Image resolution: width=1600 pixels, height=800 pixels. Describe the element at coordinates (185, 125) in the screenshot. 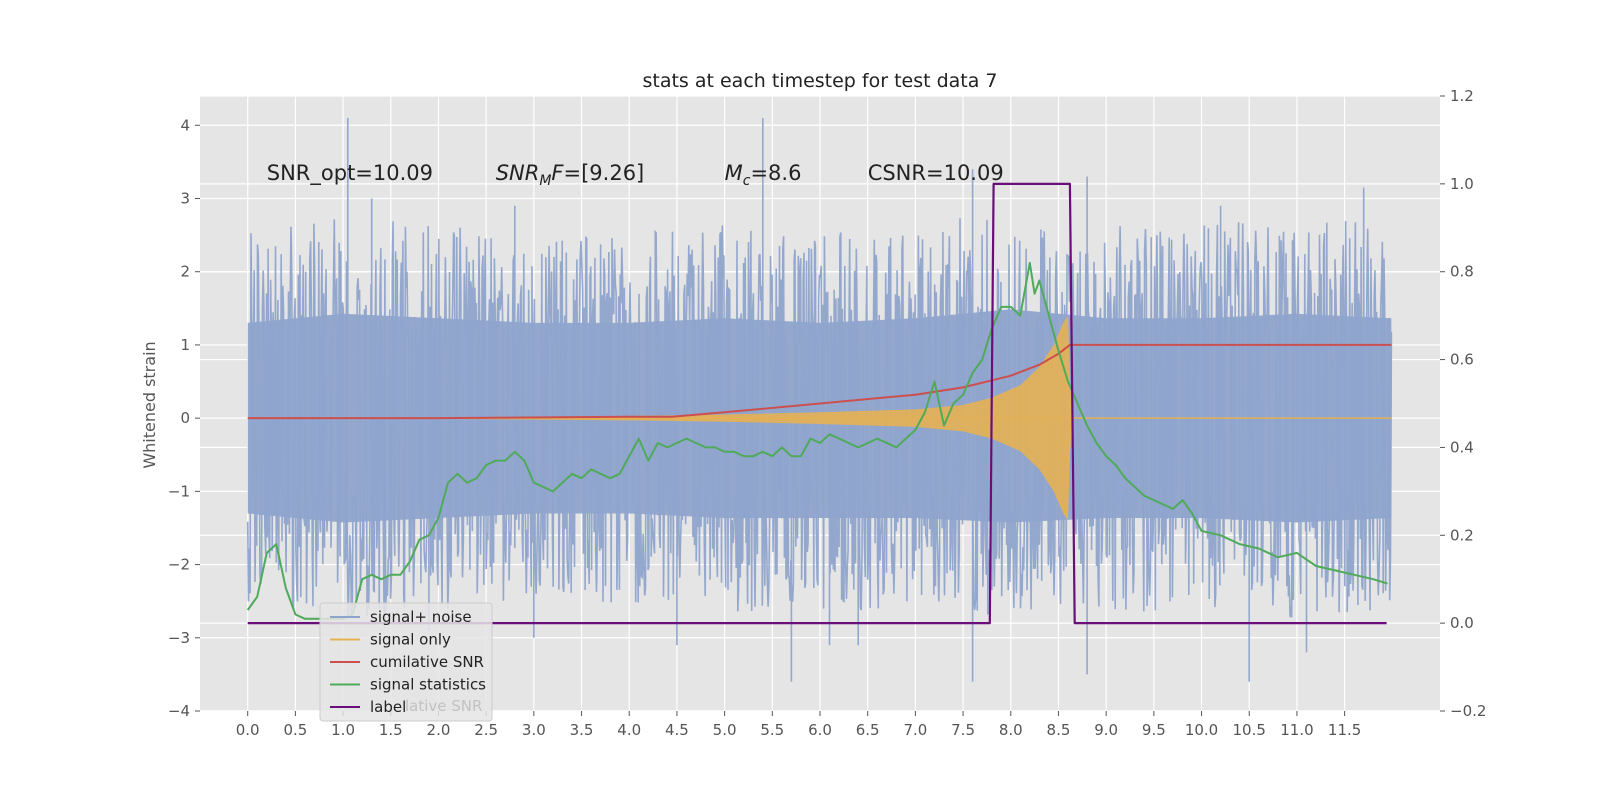

I see `y-tick-label: 4` at that location.